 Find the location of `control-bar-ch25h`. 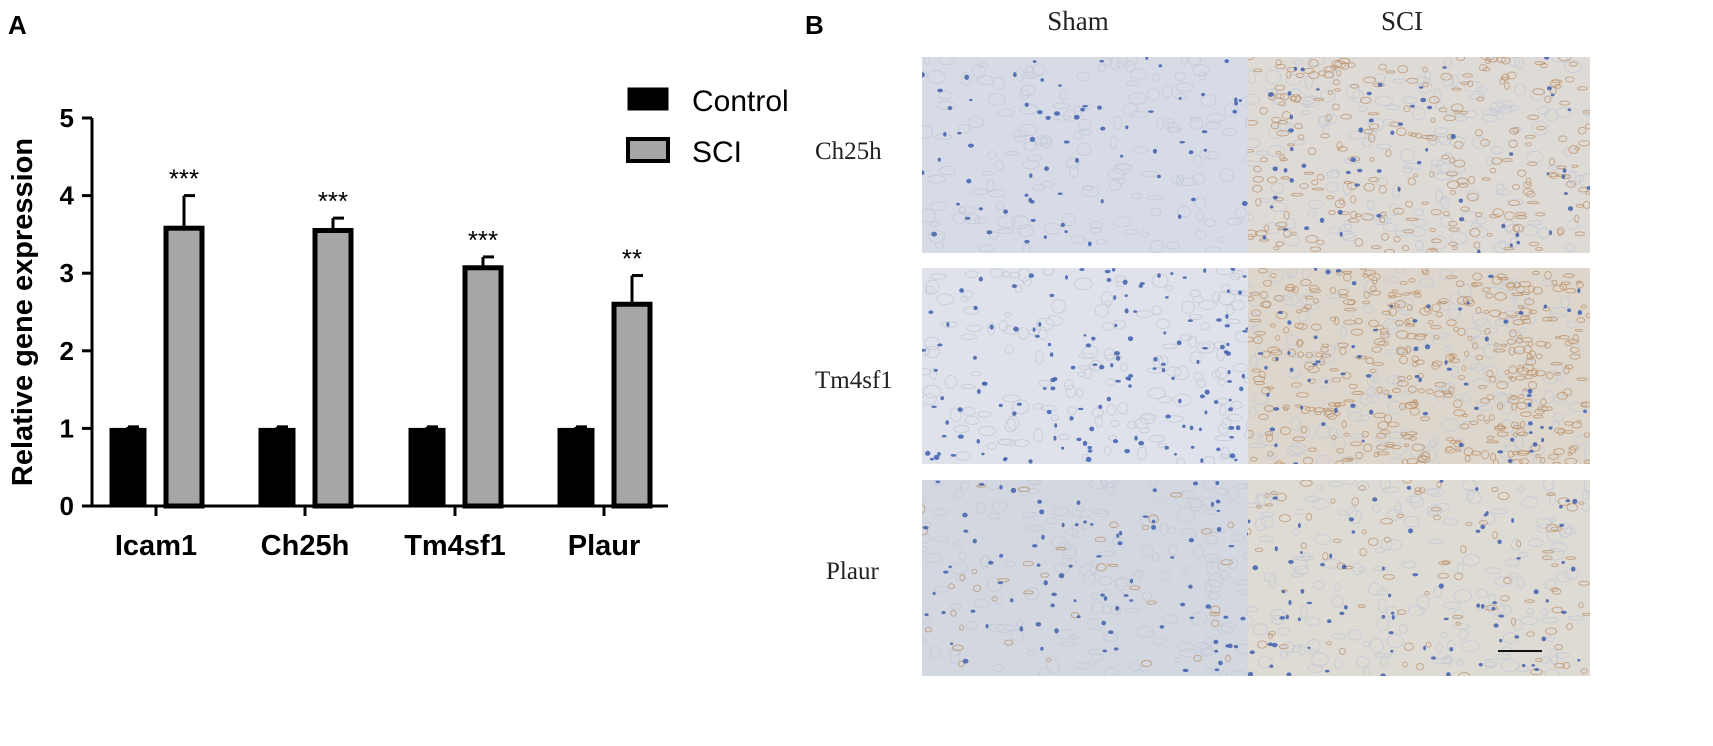

control-bar-ch25h is located at coordinates (277, 467).